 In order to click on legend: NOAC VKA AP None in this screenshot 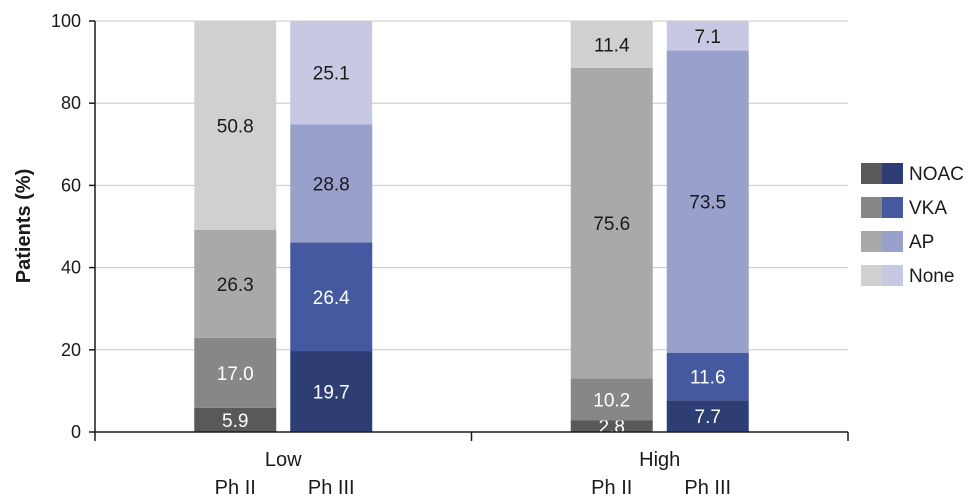, I will do `click(912, 225)`.